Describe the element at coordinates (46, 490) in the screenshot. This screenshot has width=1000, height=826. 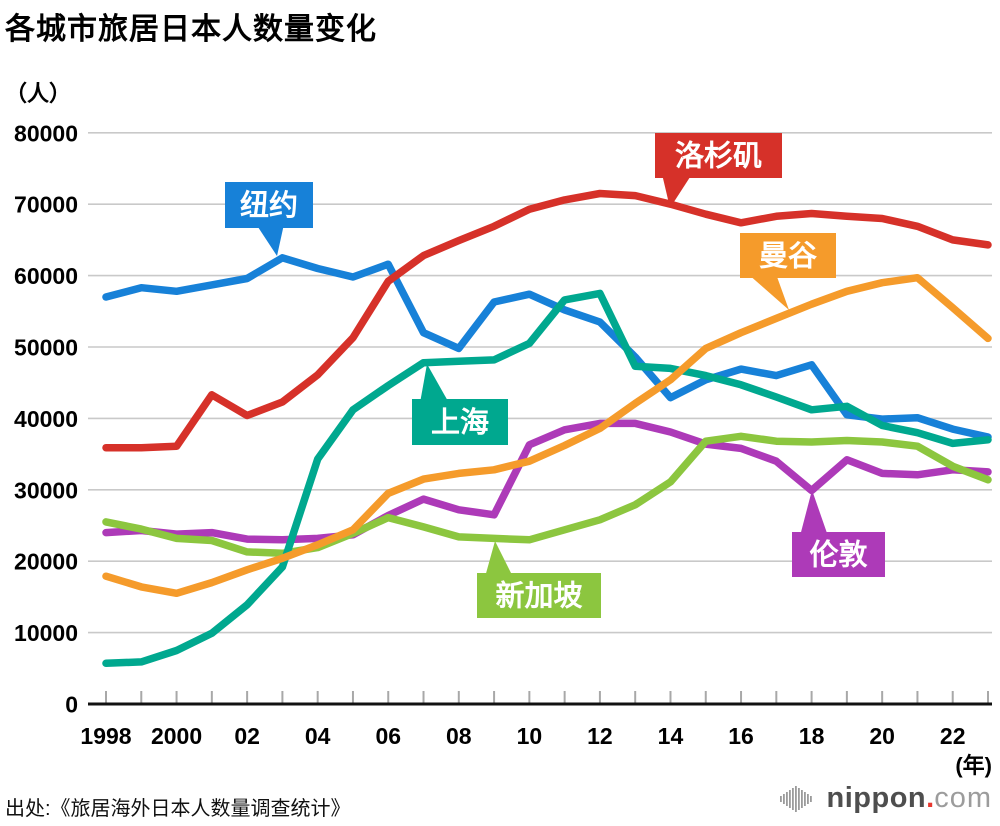
I see `y-tick-label: 30000` at that location.